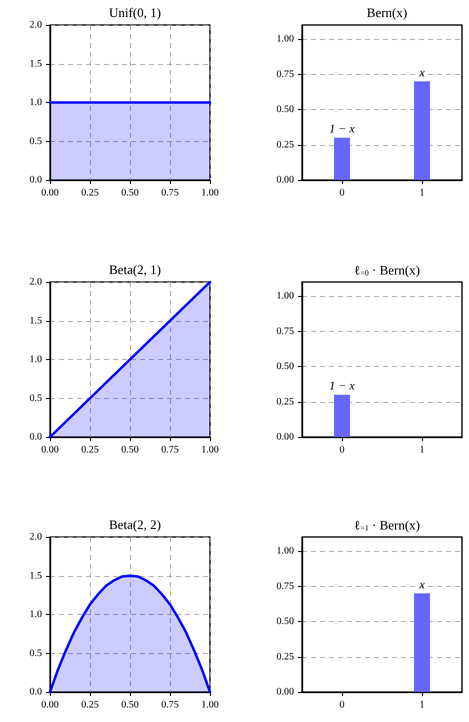 The height and width of the screenshot is (722, 469). What do you see at coordinates (387, 270) in the screenshot?
I see `chart-title: ℓ=0 · Bern(x)` at bounding box center [387, 270].